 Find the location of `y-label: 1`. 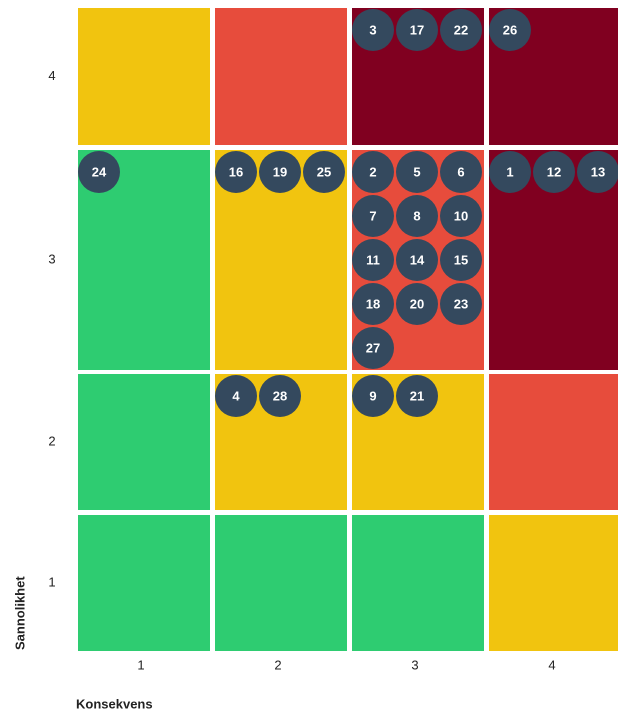

y-label: 1 is located at coordinates (51, 581).